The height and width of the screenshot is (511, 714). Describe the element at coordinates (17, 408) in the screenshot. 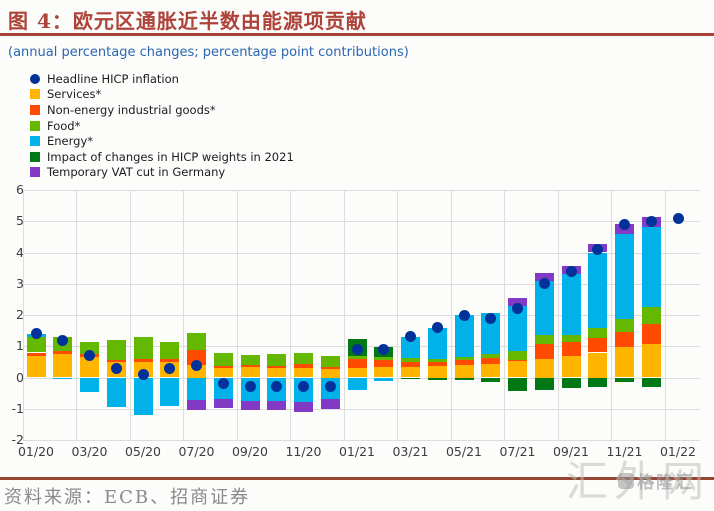

I see `y-tick-label: -1` at that location.